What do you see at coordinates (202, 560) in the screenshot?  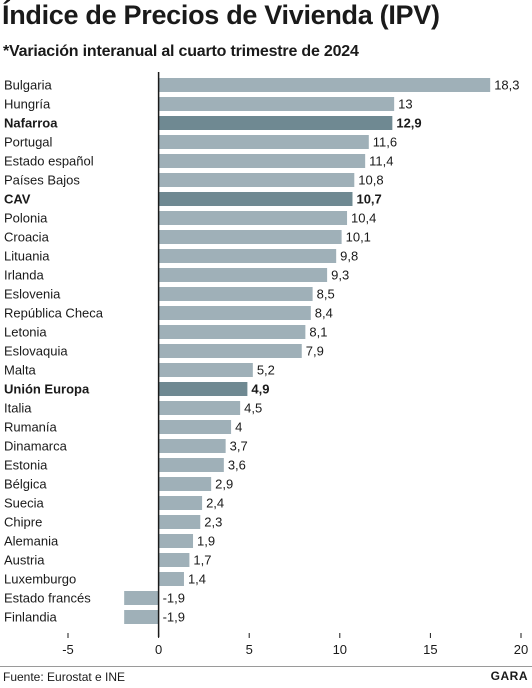 I see `value-label: 1,7` at bounding box center [202, 560].